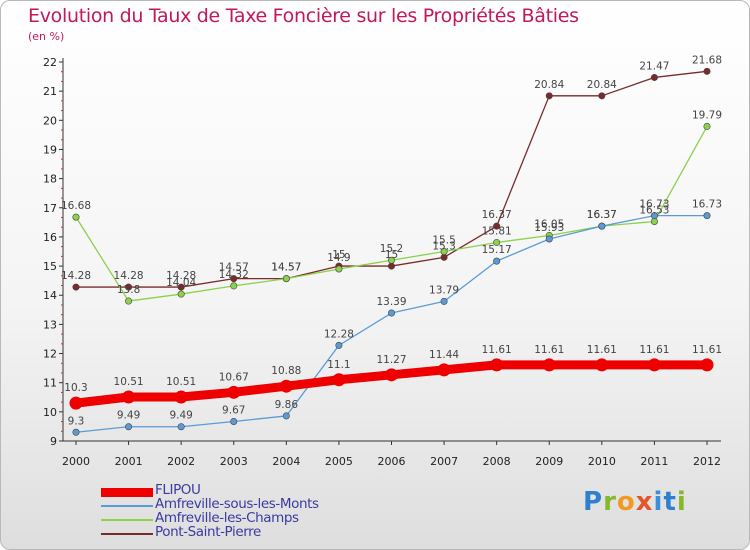  I want to click on x-tick-label: 2008, so click(497, 461).